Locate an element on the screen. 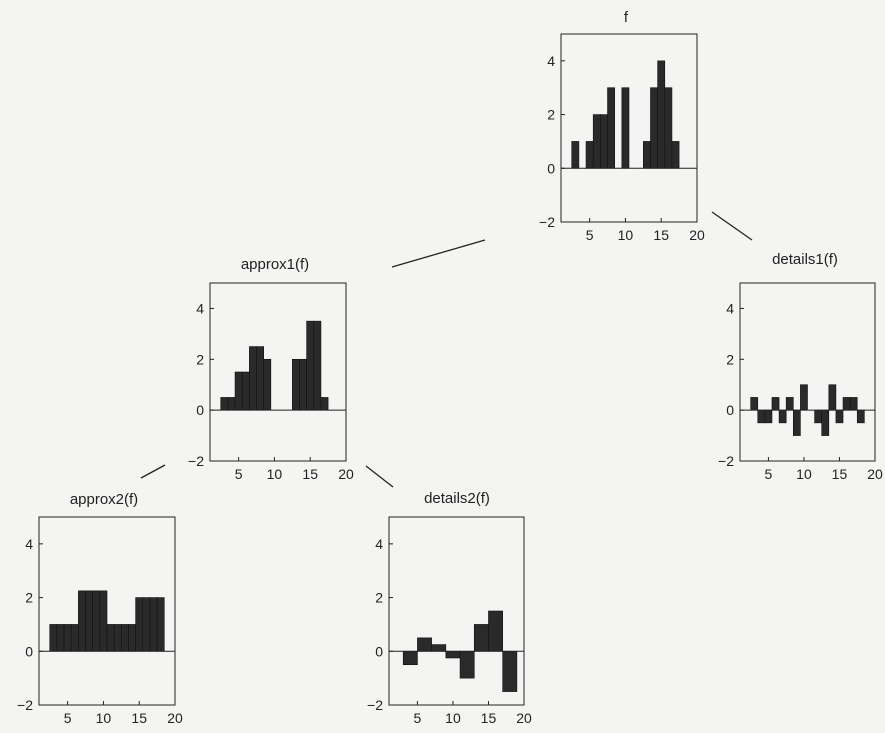 This screenshot has height=733, width=885. panel-approx2: approx2(f) −2 0 2 4 5 10 15 20 is located at coordinates (100, 608).